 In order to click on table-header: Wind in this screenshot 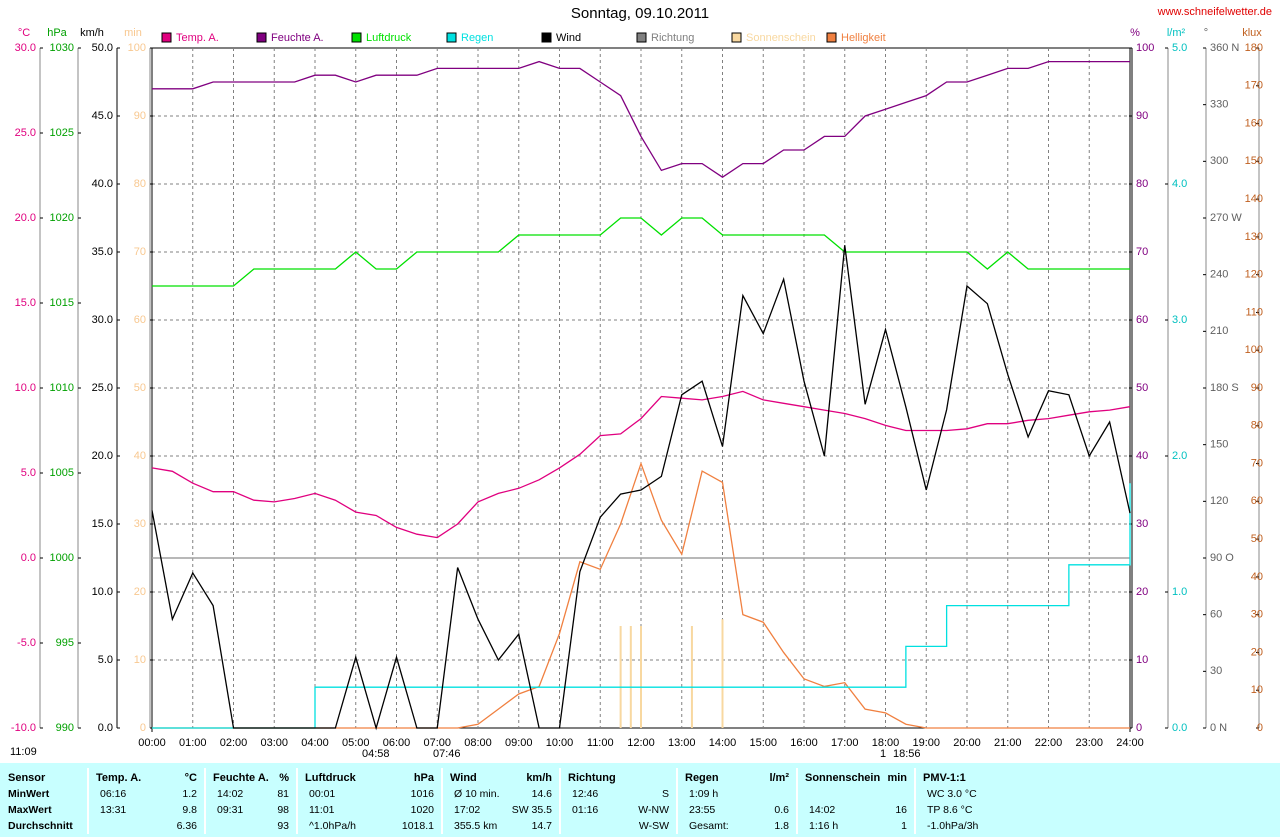, I will do `click(463, 778)`.